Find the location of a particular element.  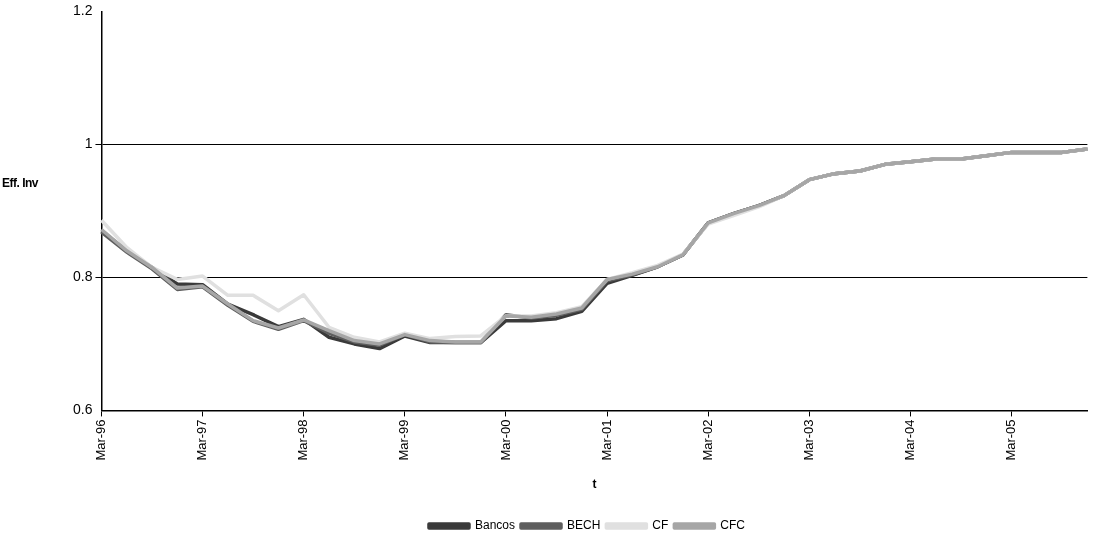

y-tick-label: 0.6 is located at coordinates (82, 409).